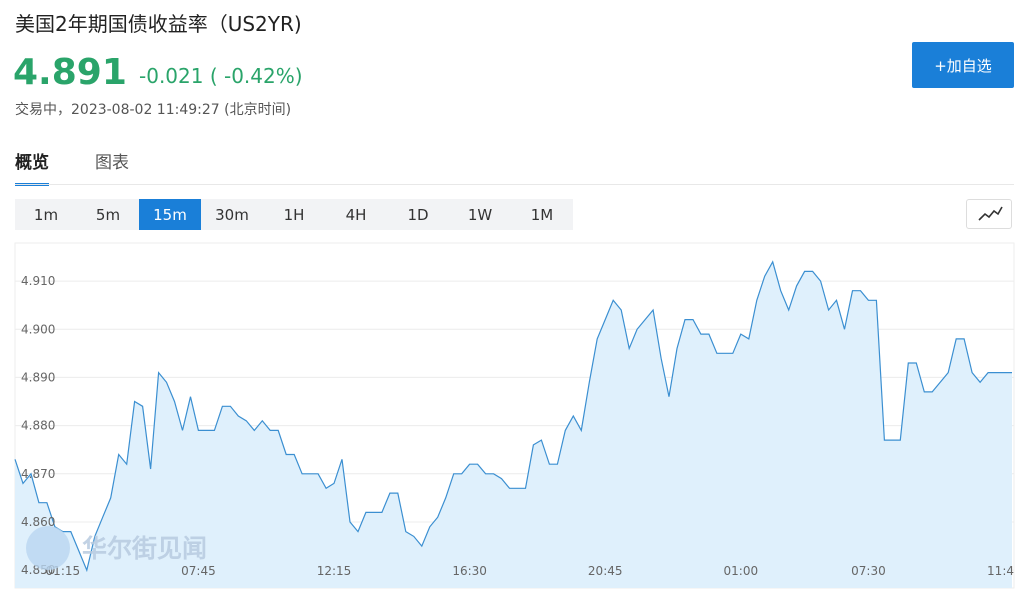  What do you see at coordinates (605, 571) in the screenshot?
I see `x-tick-label: 20:45` at bounding box center [605, 571].